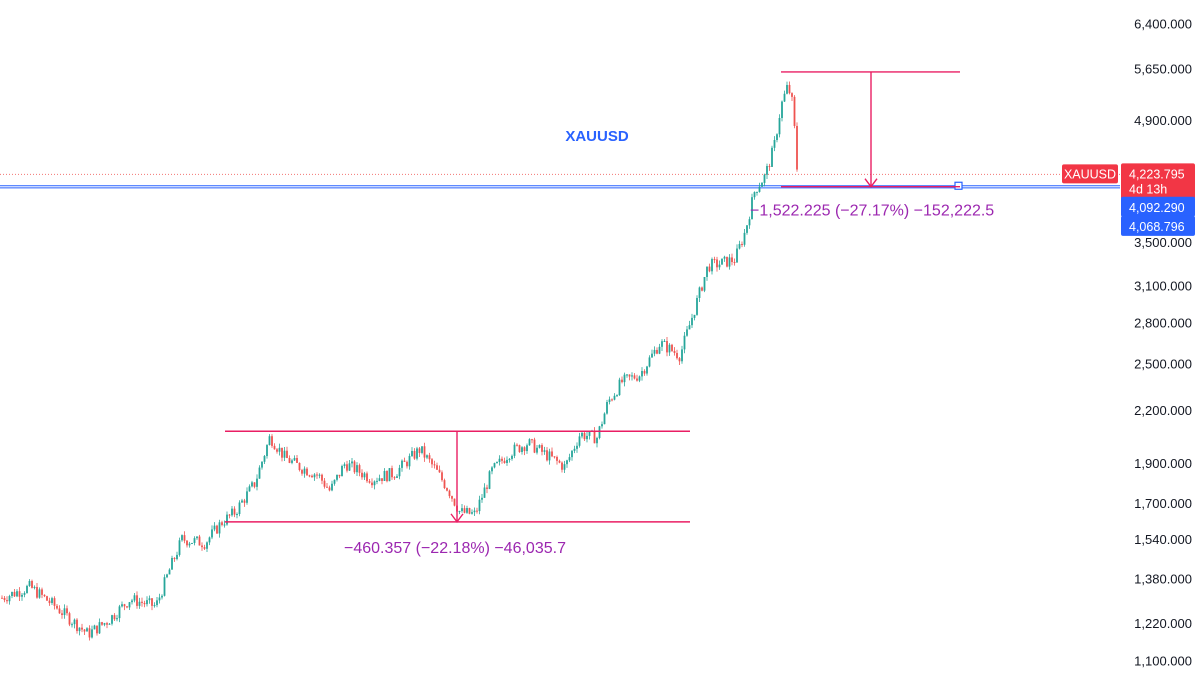 The image size is (1199, 692). Describe the element at coordinates (1163, 410) in the screenshot. I see `price-axis-tick-label: 2,200.000` at that location.